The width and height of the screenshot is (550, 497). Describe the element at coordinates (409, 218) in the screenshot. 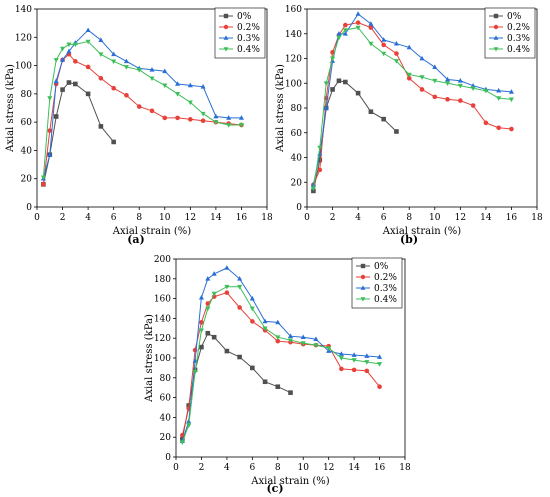

I see `x-tick-label: 8` at that location.